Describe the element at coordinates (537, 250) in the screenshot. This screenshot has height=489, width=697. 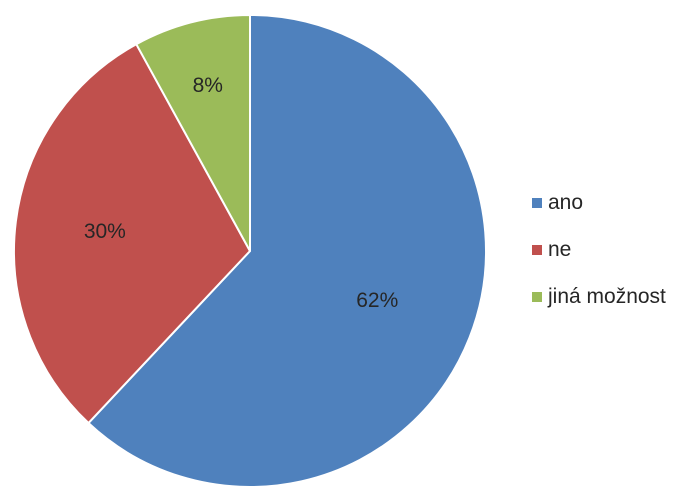
I see `legend-swatch-ne` at that location.